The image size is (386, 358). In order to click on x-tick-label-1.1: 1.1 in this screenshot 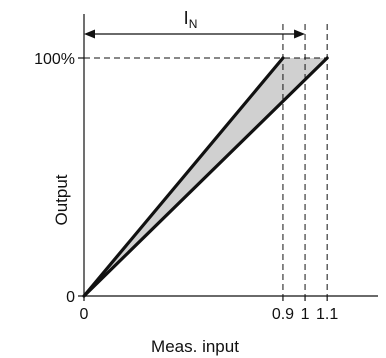, I will do `click(327, 314)`.